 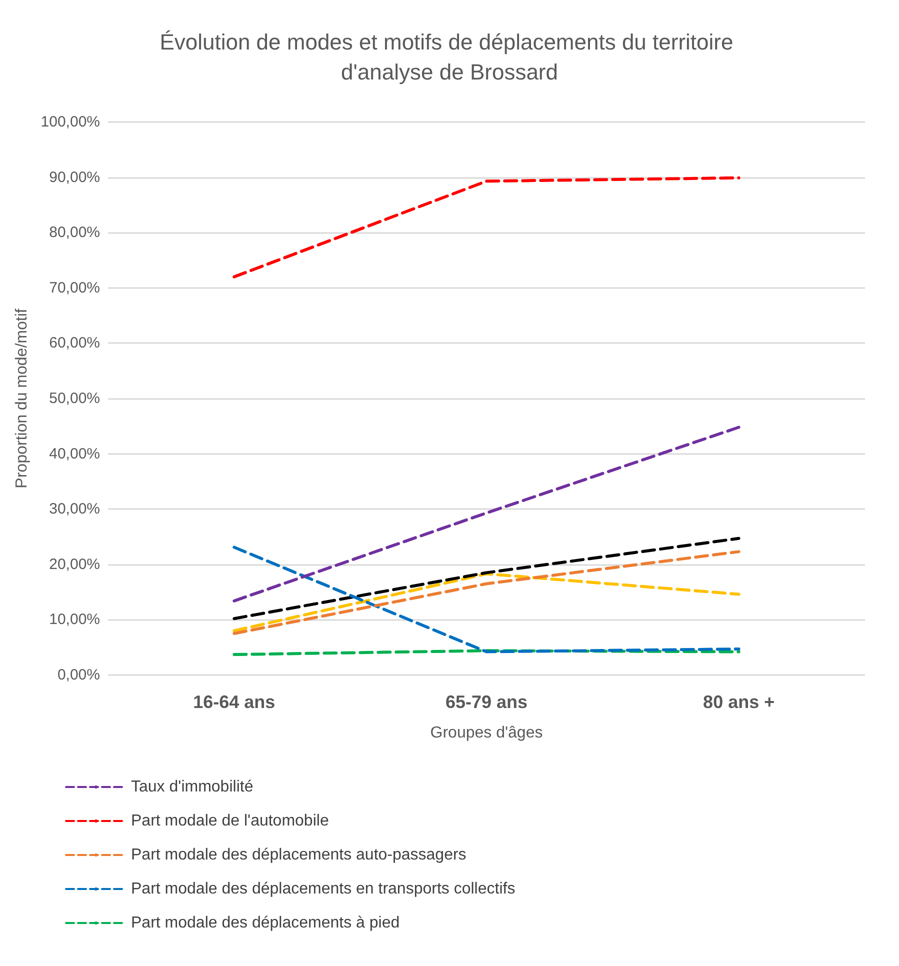 What do you see at coordinates (74, 453) in the screenshot?
I see `y-tick-label: 40,00%` at bounding box center [74, 453].